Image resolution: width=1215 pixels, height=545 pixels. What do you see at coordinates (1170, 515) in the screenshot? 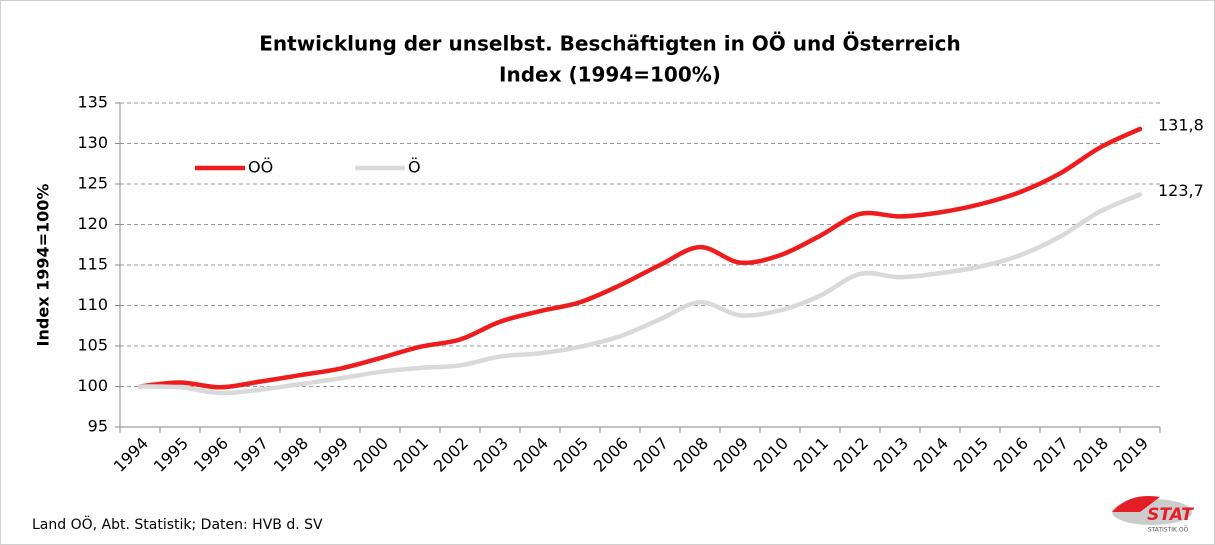
I see `logo-text: STAT` at bounding box center [1170, 515].